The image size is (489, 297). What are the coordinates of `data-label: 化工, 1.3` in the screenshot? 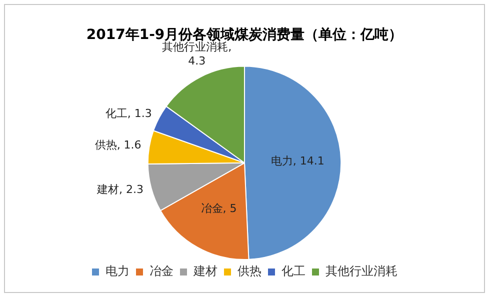 It's located at (128, 113).